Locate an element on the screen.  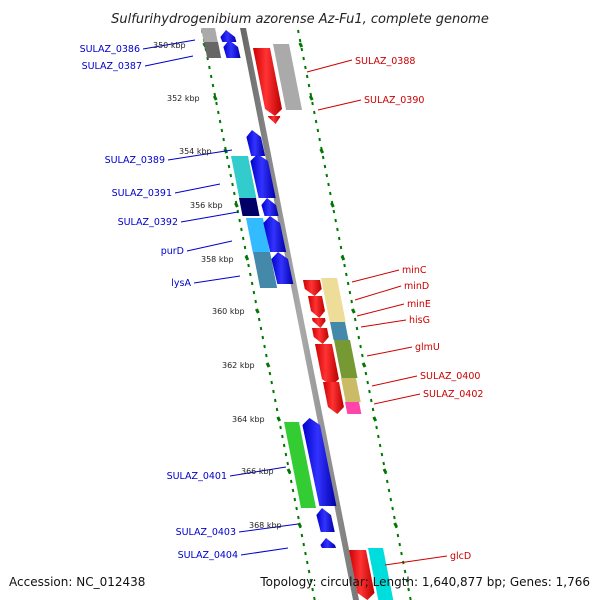
cog-bar-steel is located at coordinates (339, 331).